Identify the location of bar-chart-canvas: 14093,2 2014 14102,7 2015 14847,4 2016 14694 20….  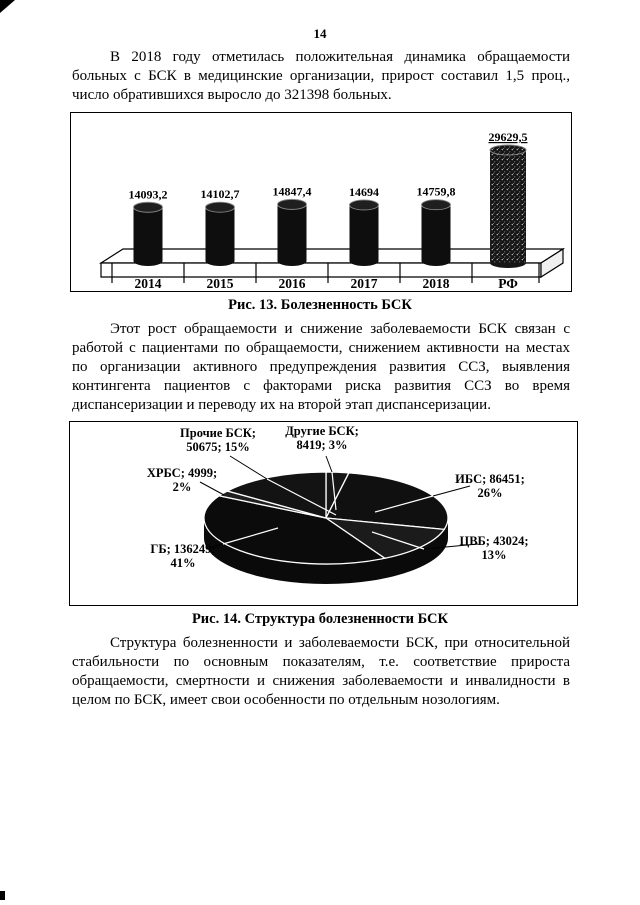
(332, 210).